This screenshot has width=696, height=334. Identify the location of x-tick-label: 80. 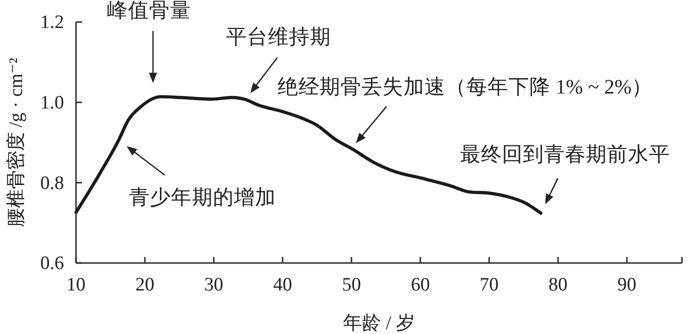
(558, 285).